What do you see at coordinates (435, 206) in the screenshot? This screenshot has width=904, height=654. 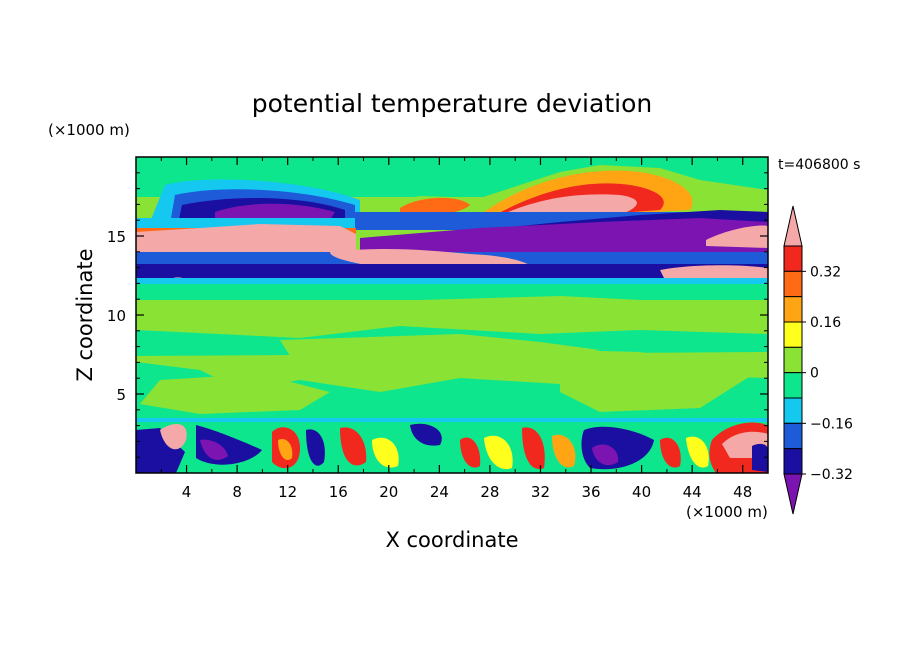 I see `upper-orange-small` at bounding box center [435, 206].